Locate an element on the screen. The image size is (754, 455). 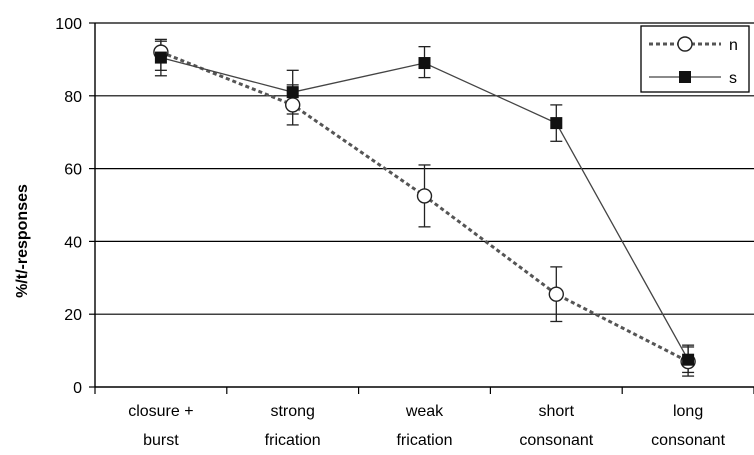
legend-label-n: n is located at coordinates (733, 45).